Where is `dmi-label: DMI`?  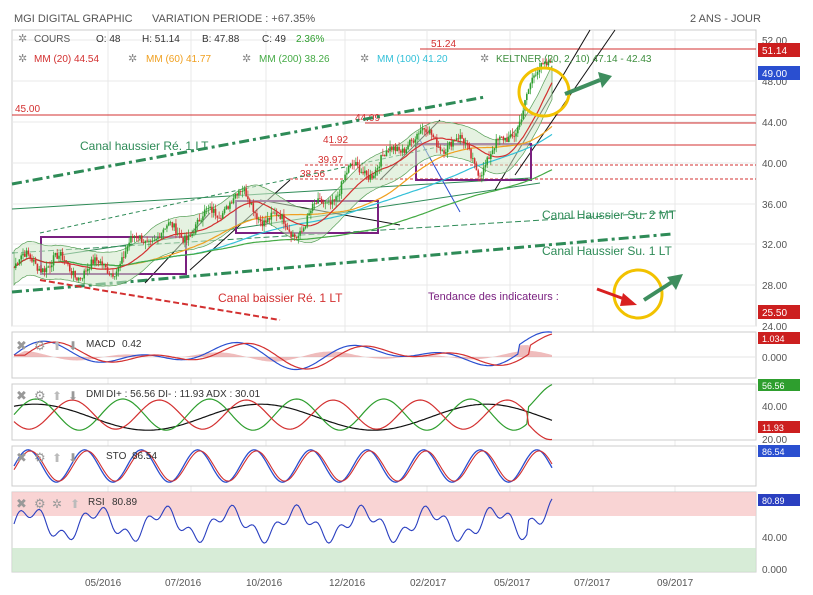 dmi-label: DMI is located at coordinates (95, 394).